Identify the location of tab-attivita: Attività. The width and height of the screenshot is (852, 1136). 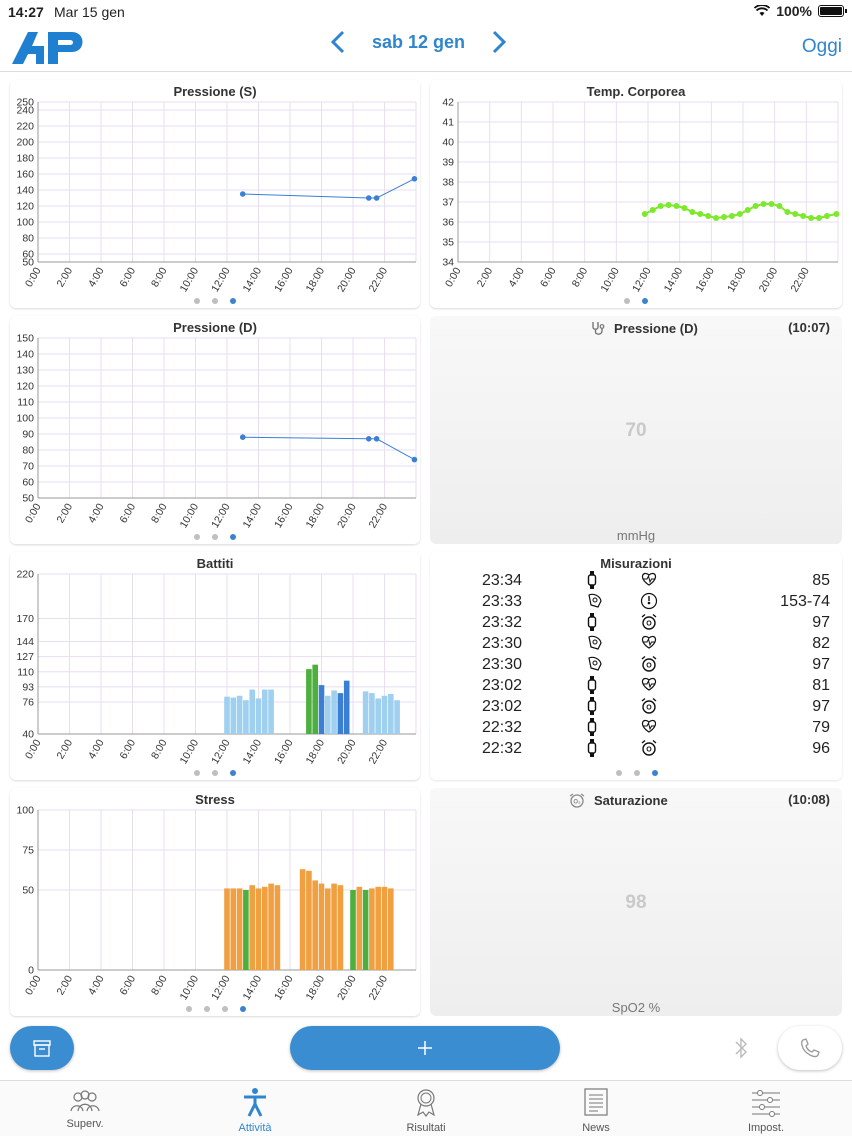
(255, 1110).